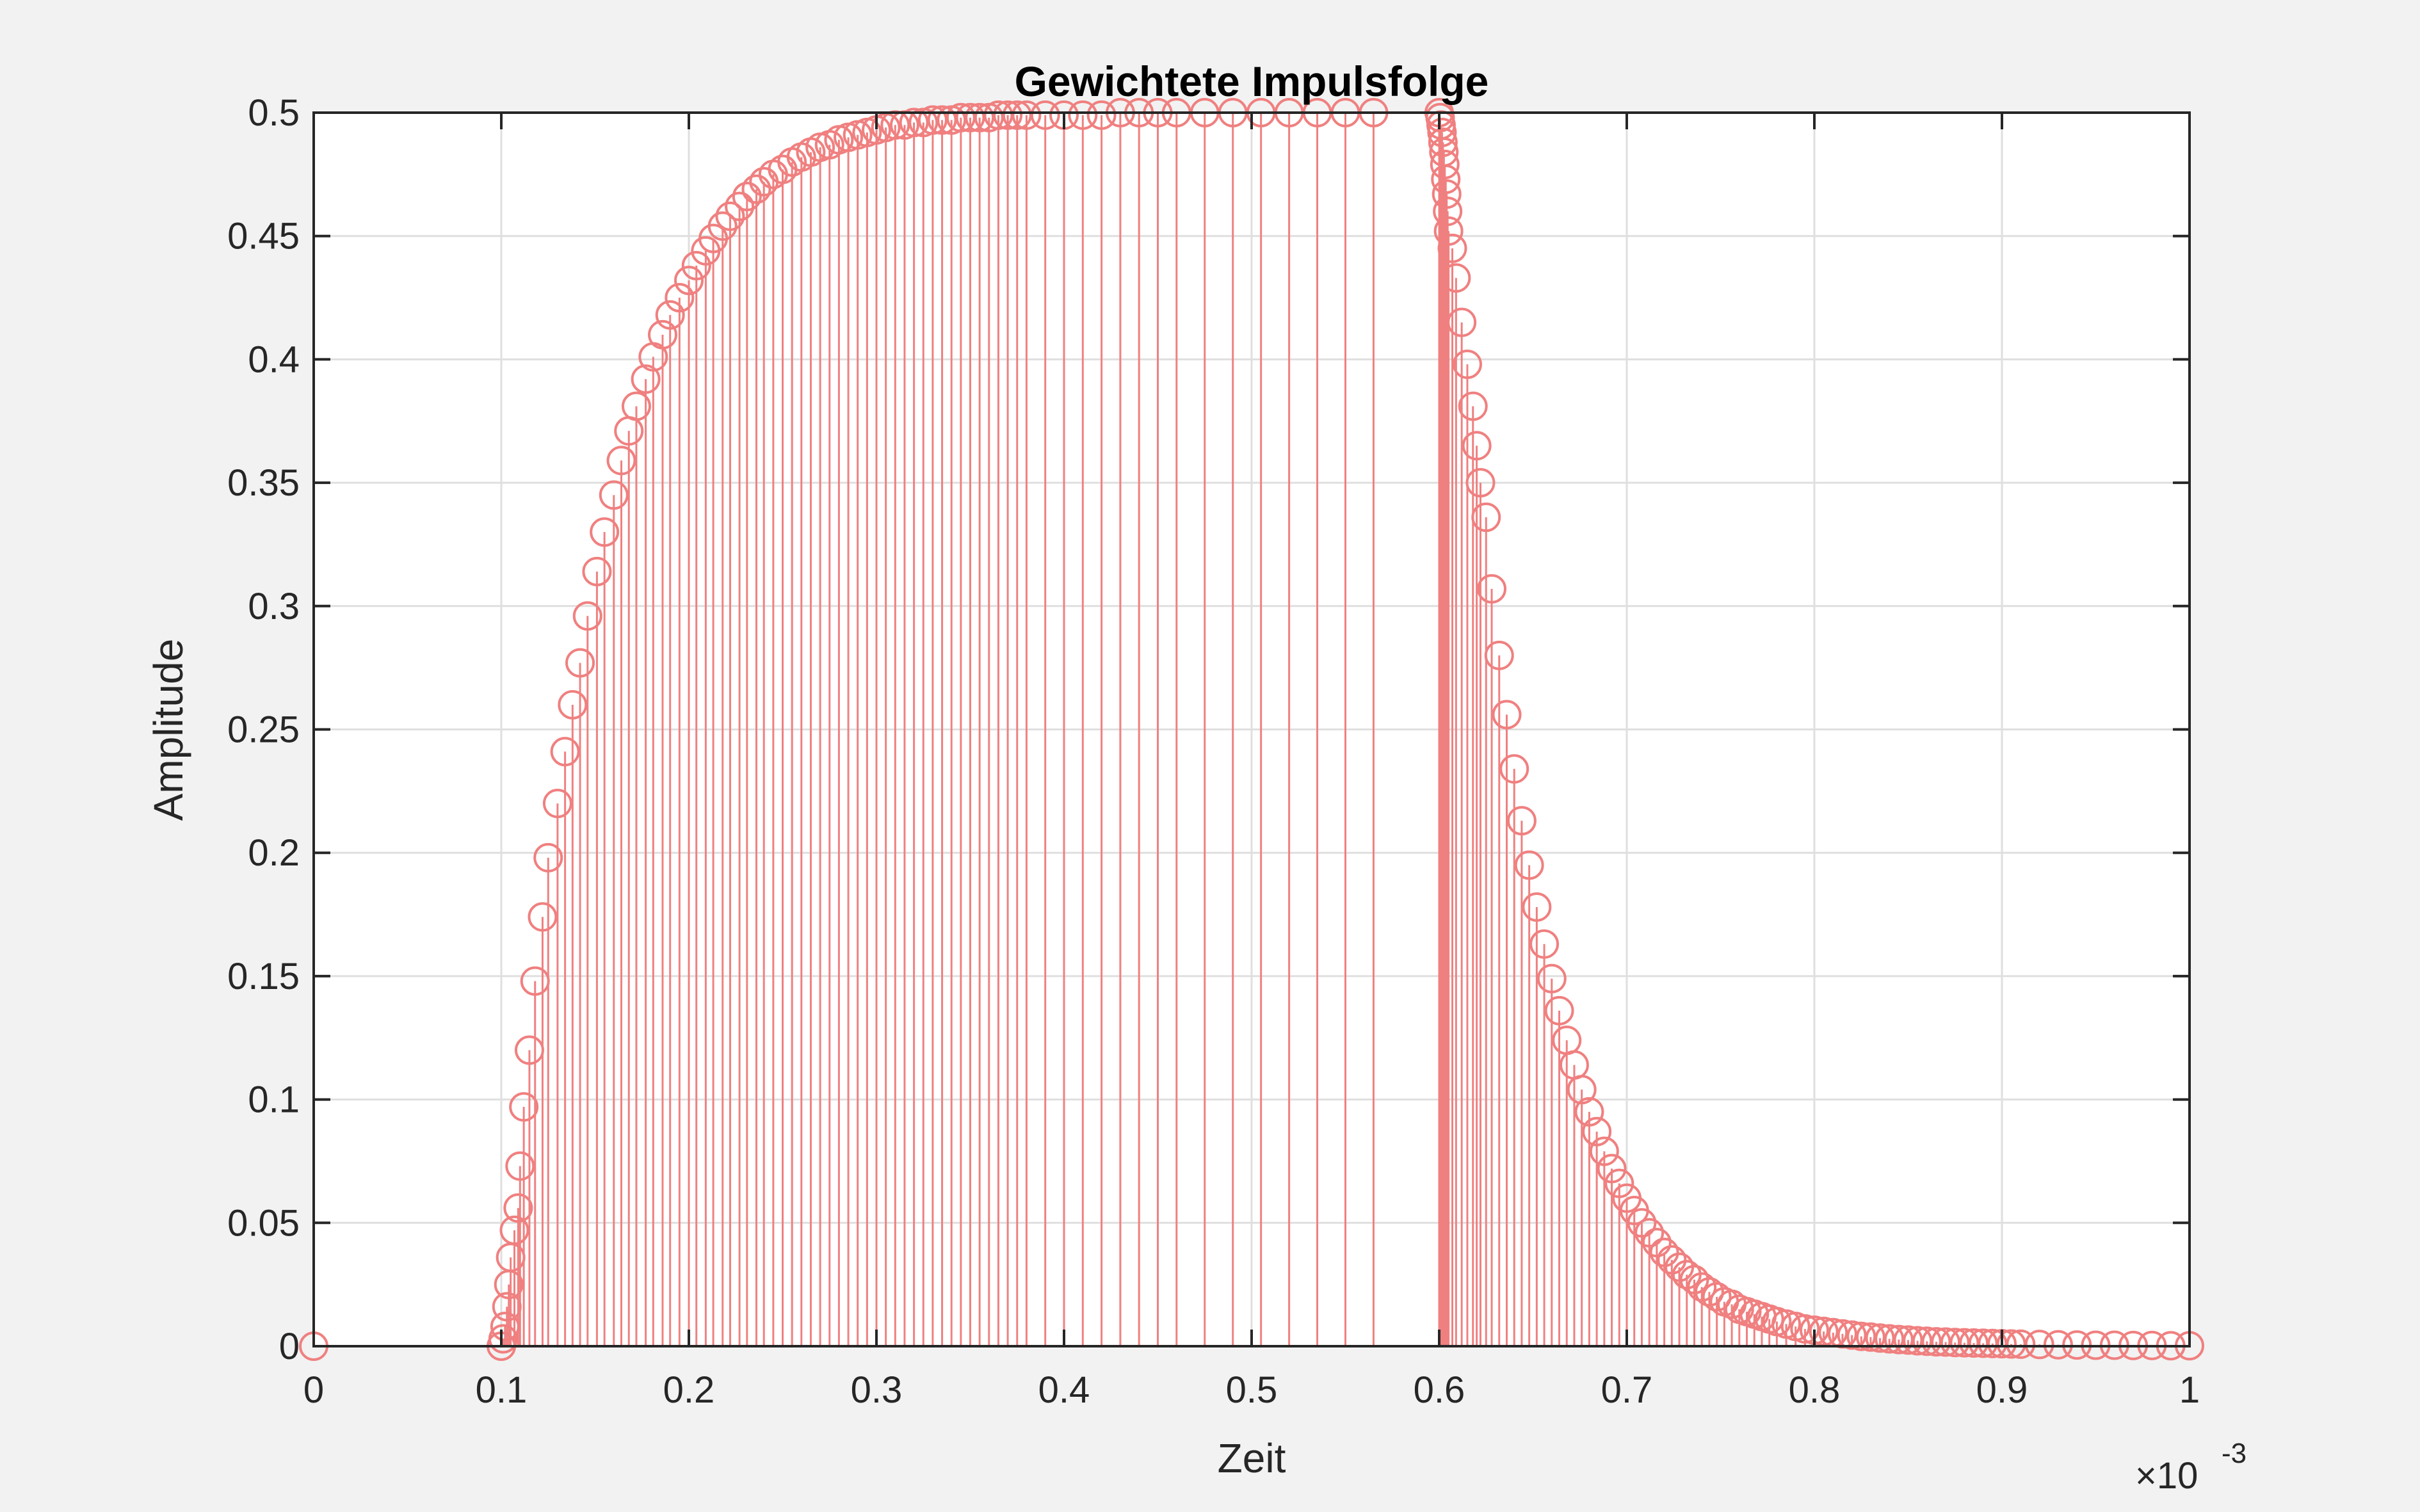  I want to click on x-axis-title: Zeit, so click(1252, 1458).